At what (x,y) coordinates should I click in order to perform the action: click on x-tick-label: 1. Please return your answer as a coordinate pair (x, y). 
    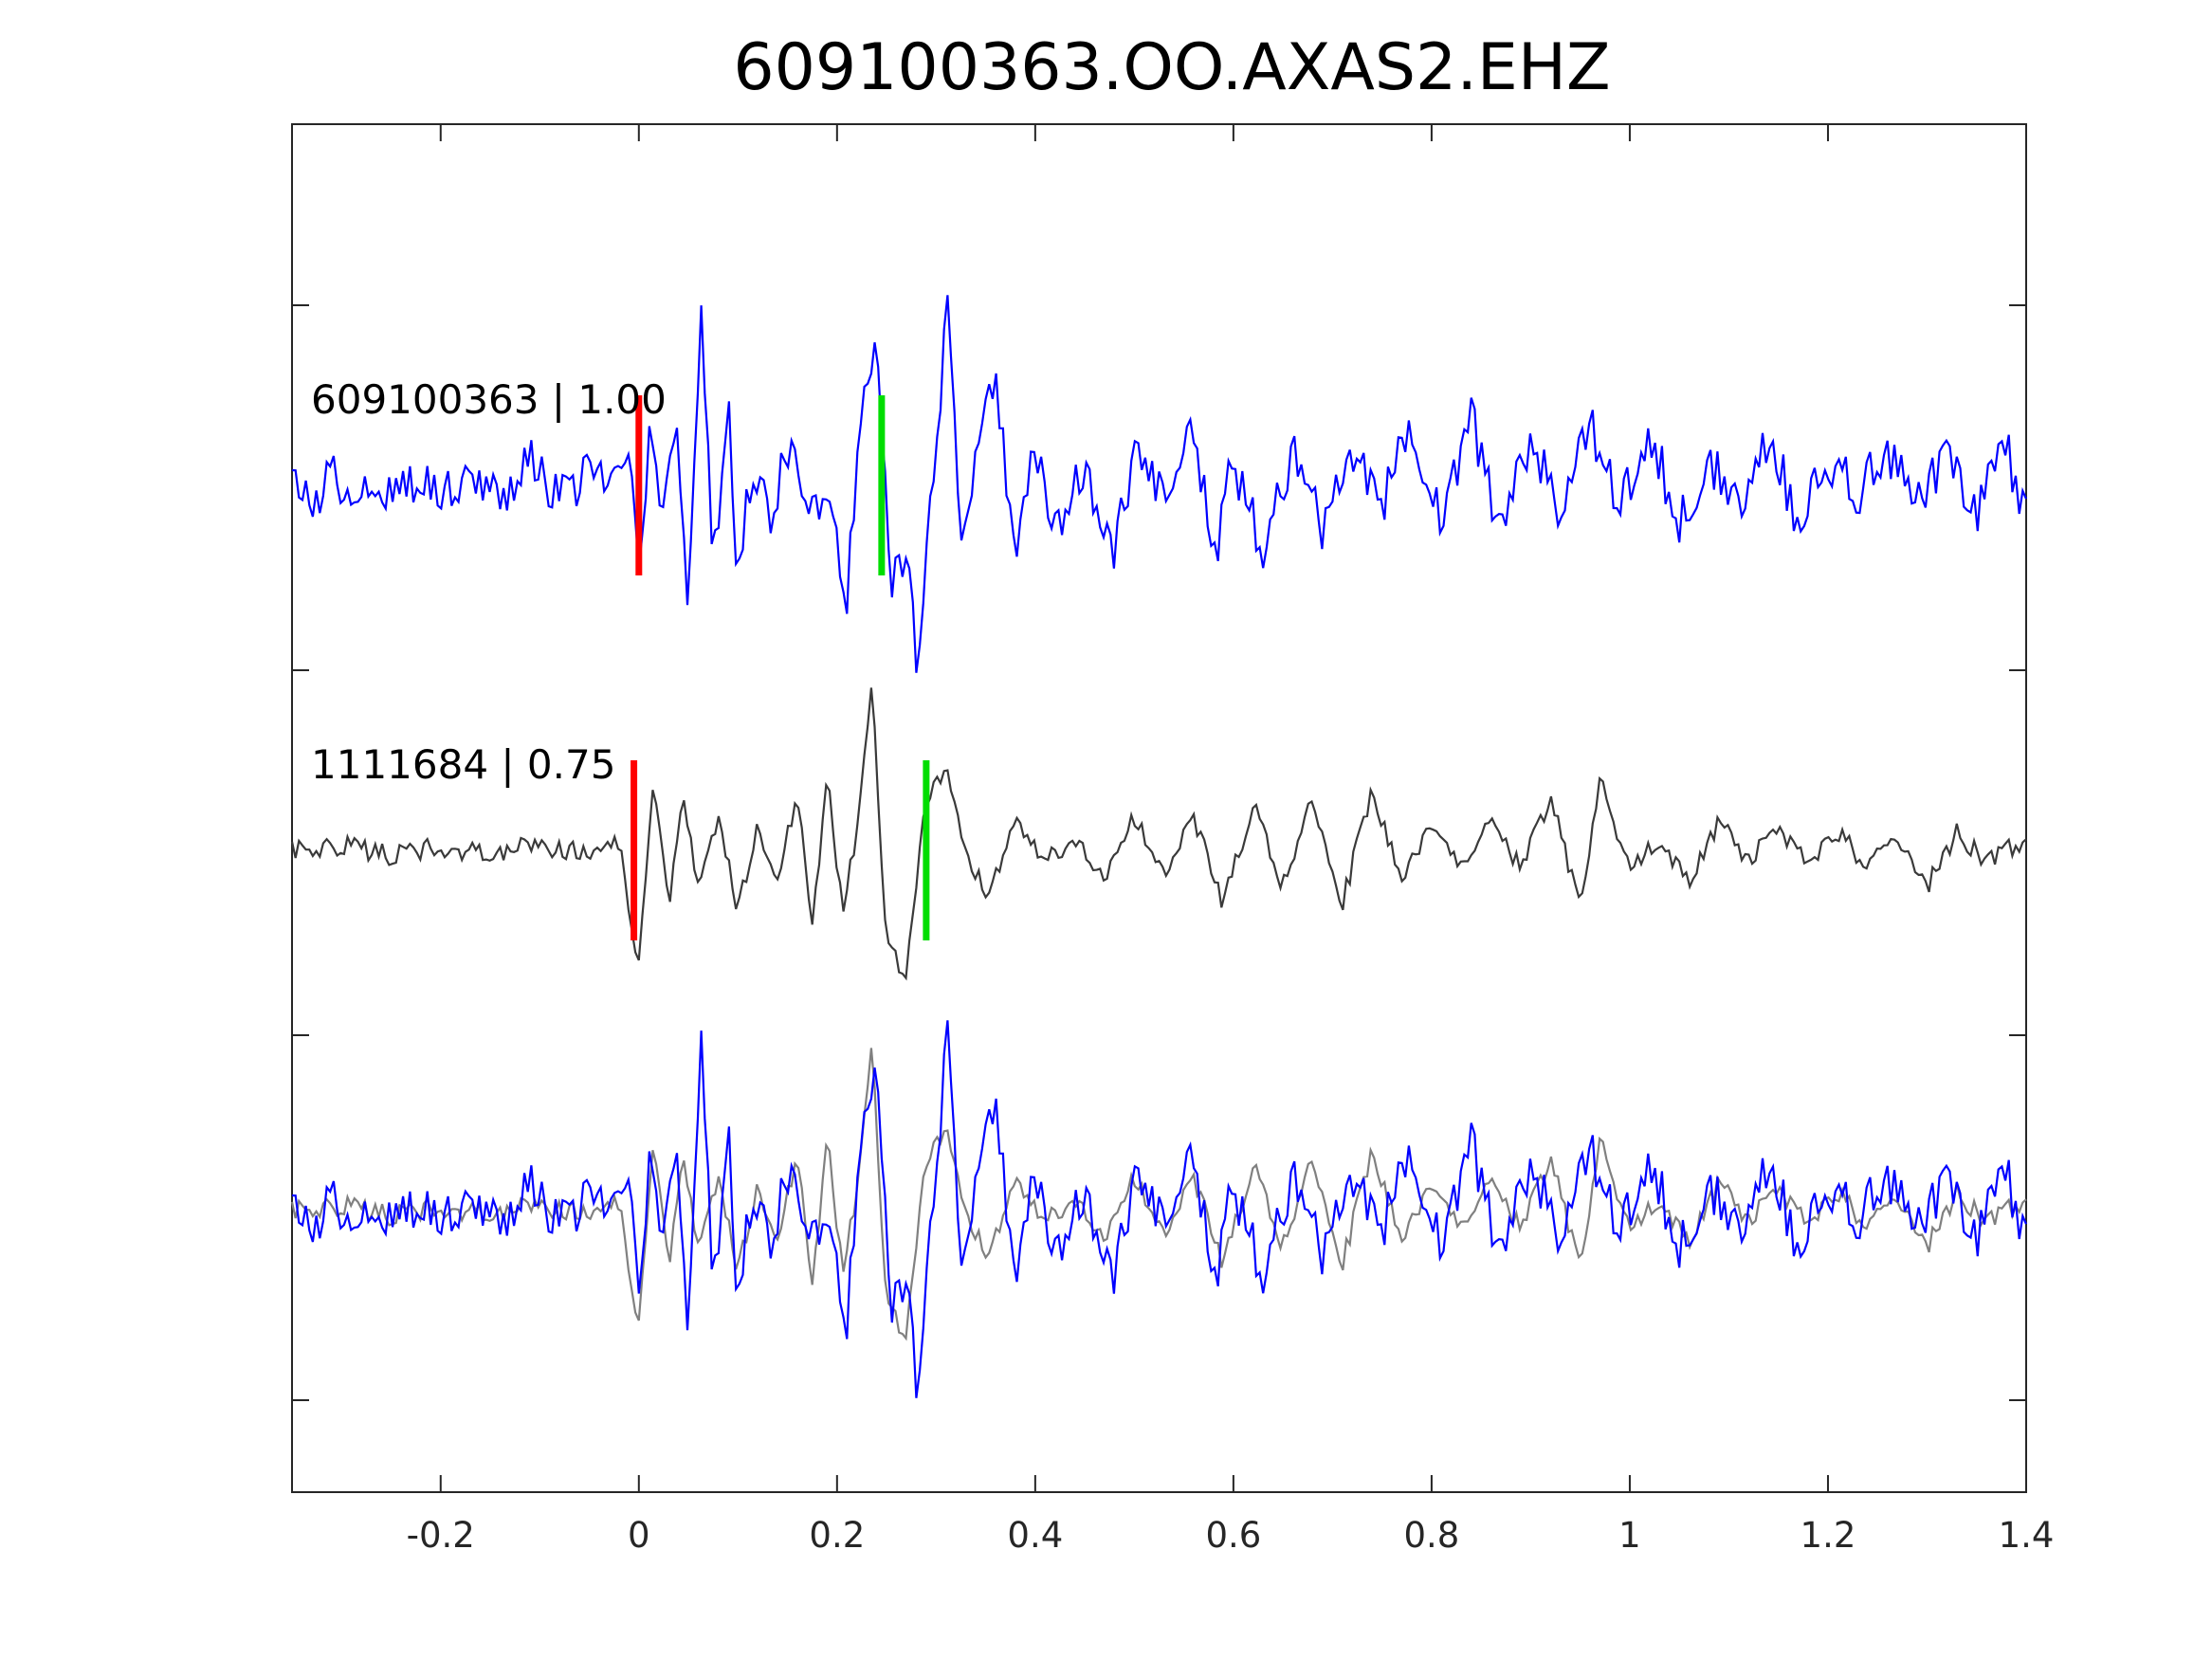
    Looking at the image, I should click on (1629, 1535).